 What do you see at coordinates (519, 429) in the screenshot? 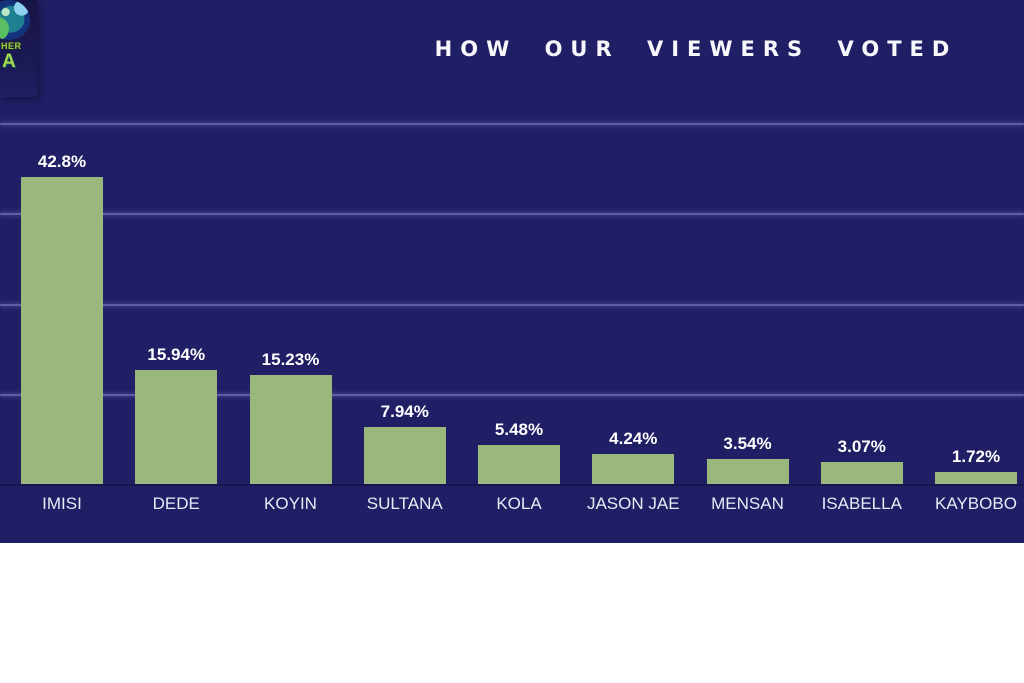
I see `value-label: 5.48%` at bounding box center [519, 429].